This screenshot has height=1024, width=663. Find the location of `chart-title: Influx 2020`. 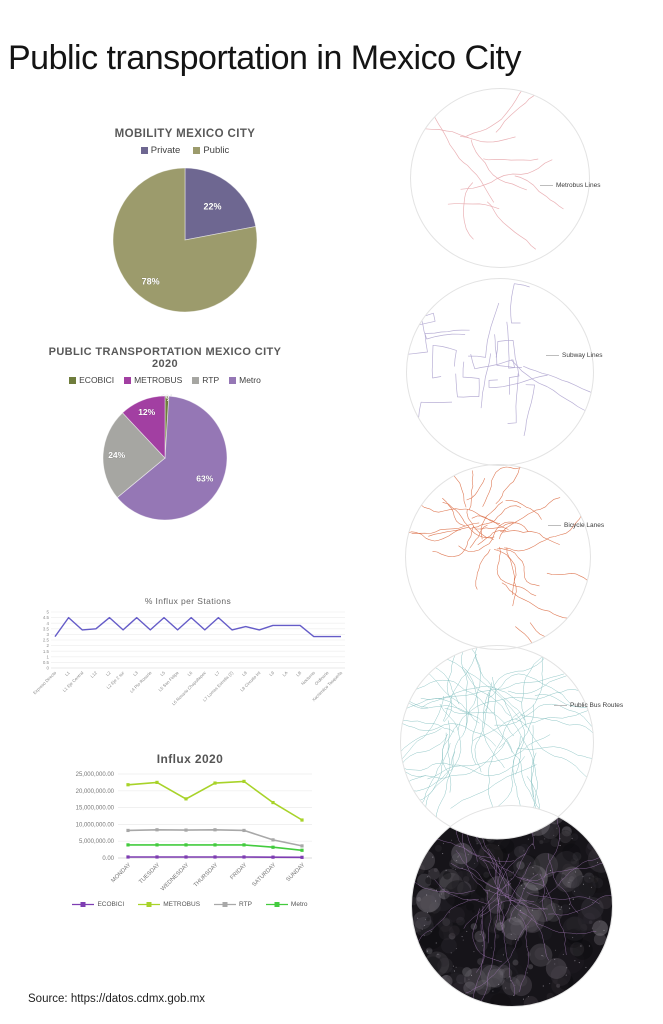

chart-title: Influx 2020 is located at coordinates (190, 759).